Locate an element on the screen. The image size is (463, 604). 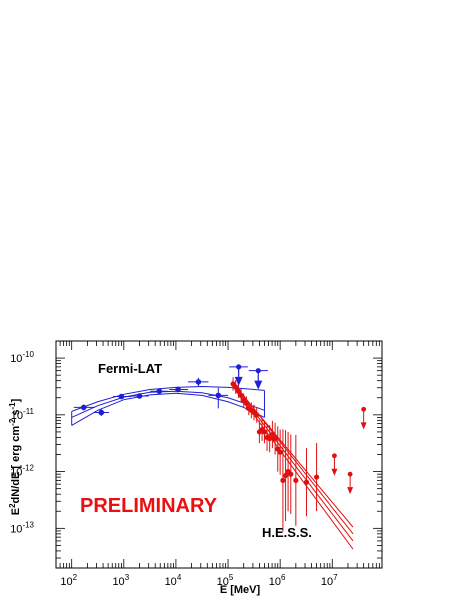
y-axis-label-b: dN/dE [ erg cm is located at coordinates (16, 465).